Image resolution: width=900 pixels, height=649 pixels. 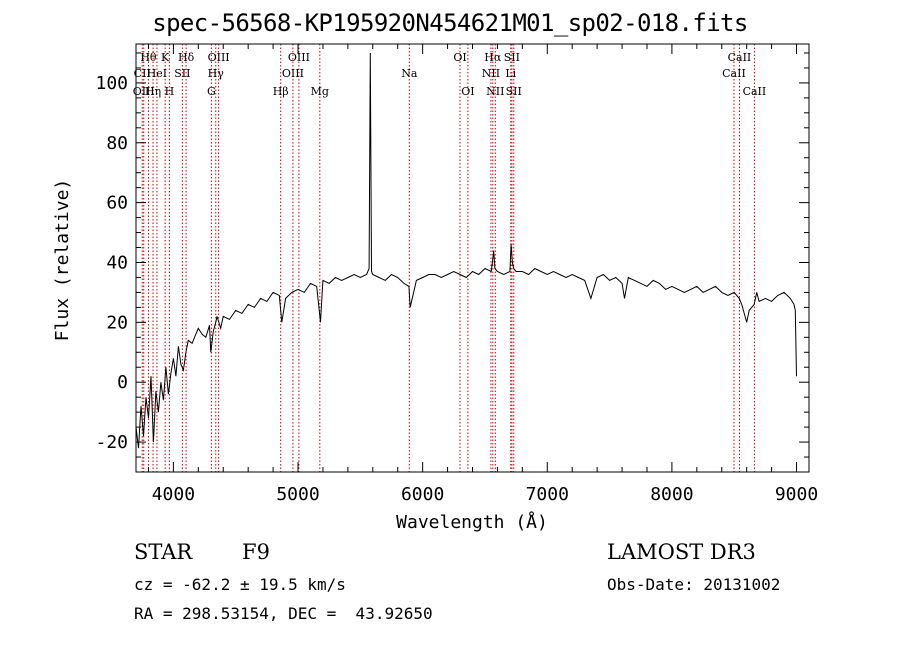 What do you see at coordinates (694, 584) in the screenshot?
I see `obs-date: Obs-Date: 20131002` at bounding box center [694, 584].